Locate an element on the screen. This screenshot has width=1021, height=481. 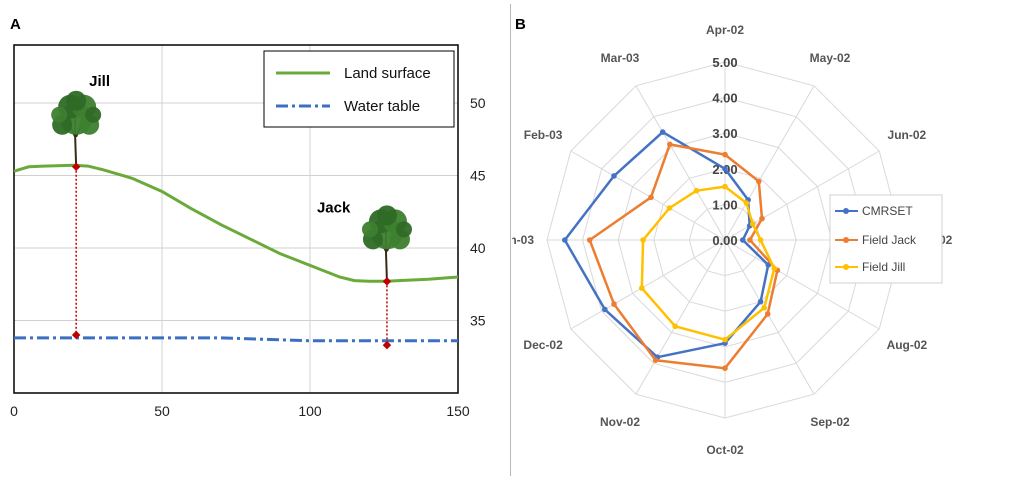
y-tick-label: 50 is located at coordinates (478, 103).